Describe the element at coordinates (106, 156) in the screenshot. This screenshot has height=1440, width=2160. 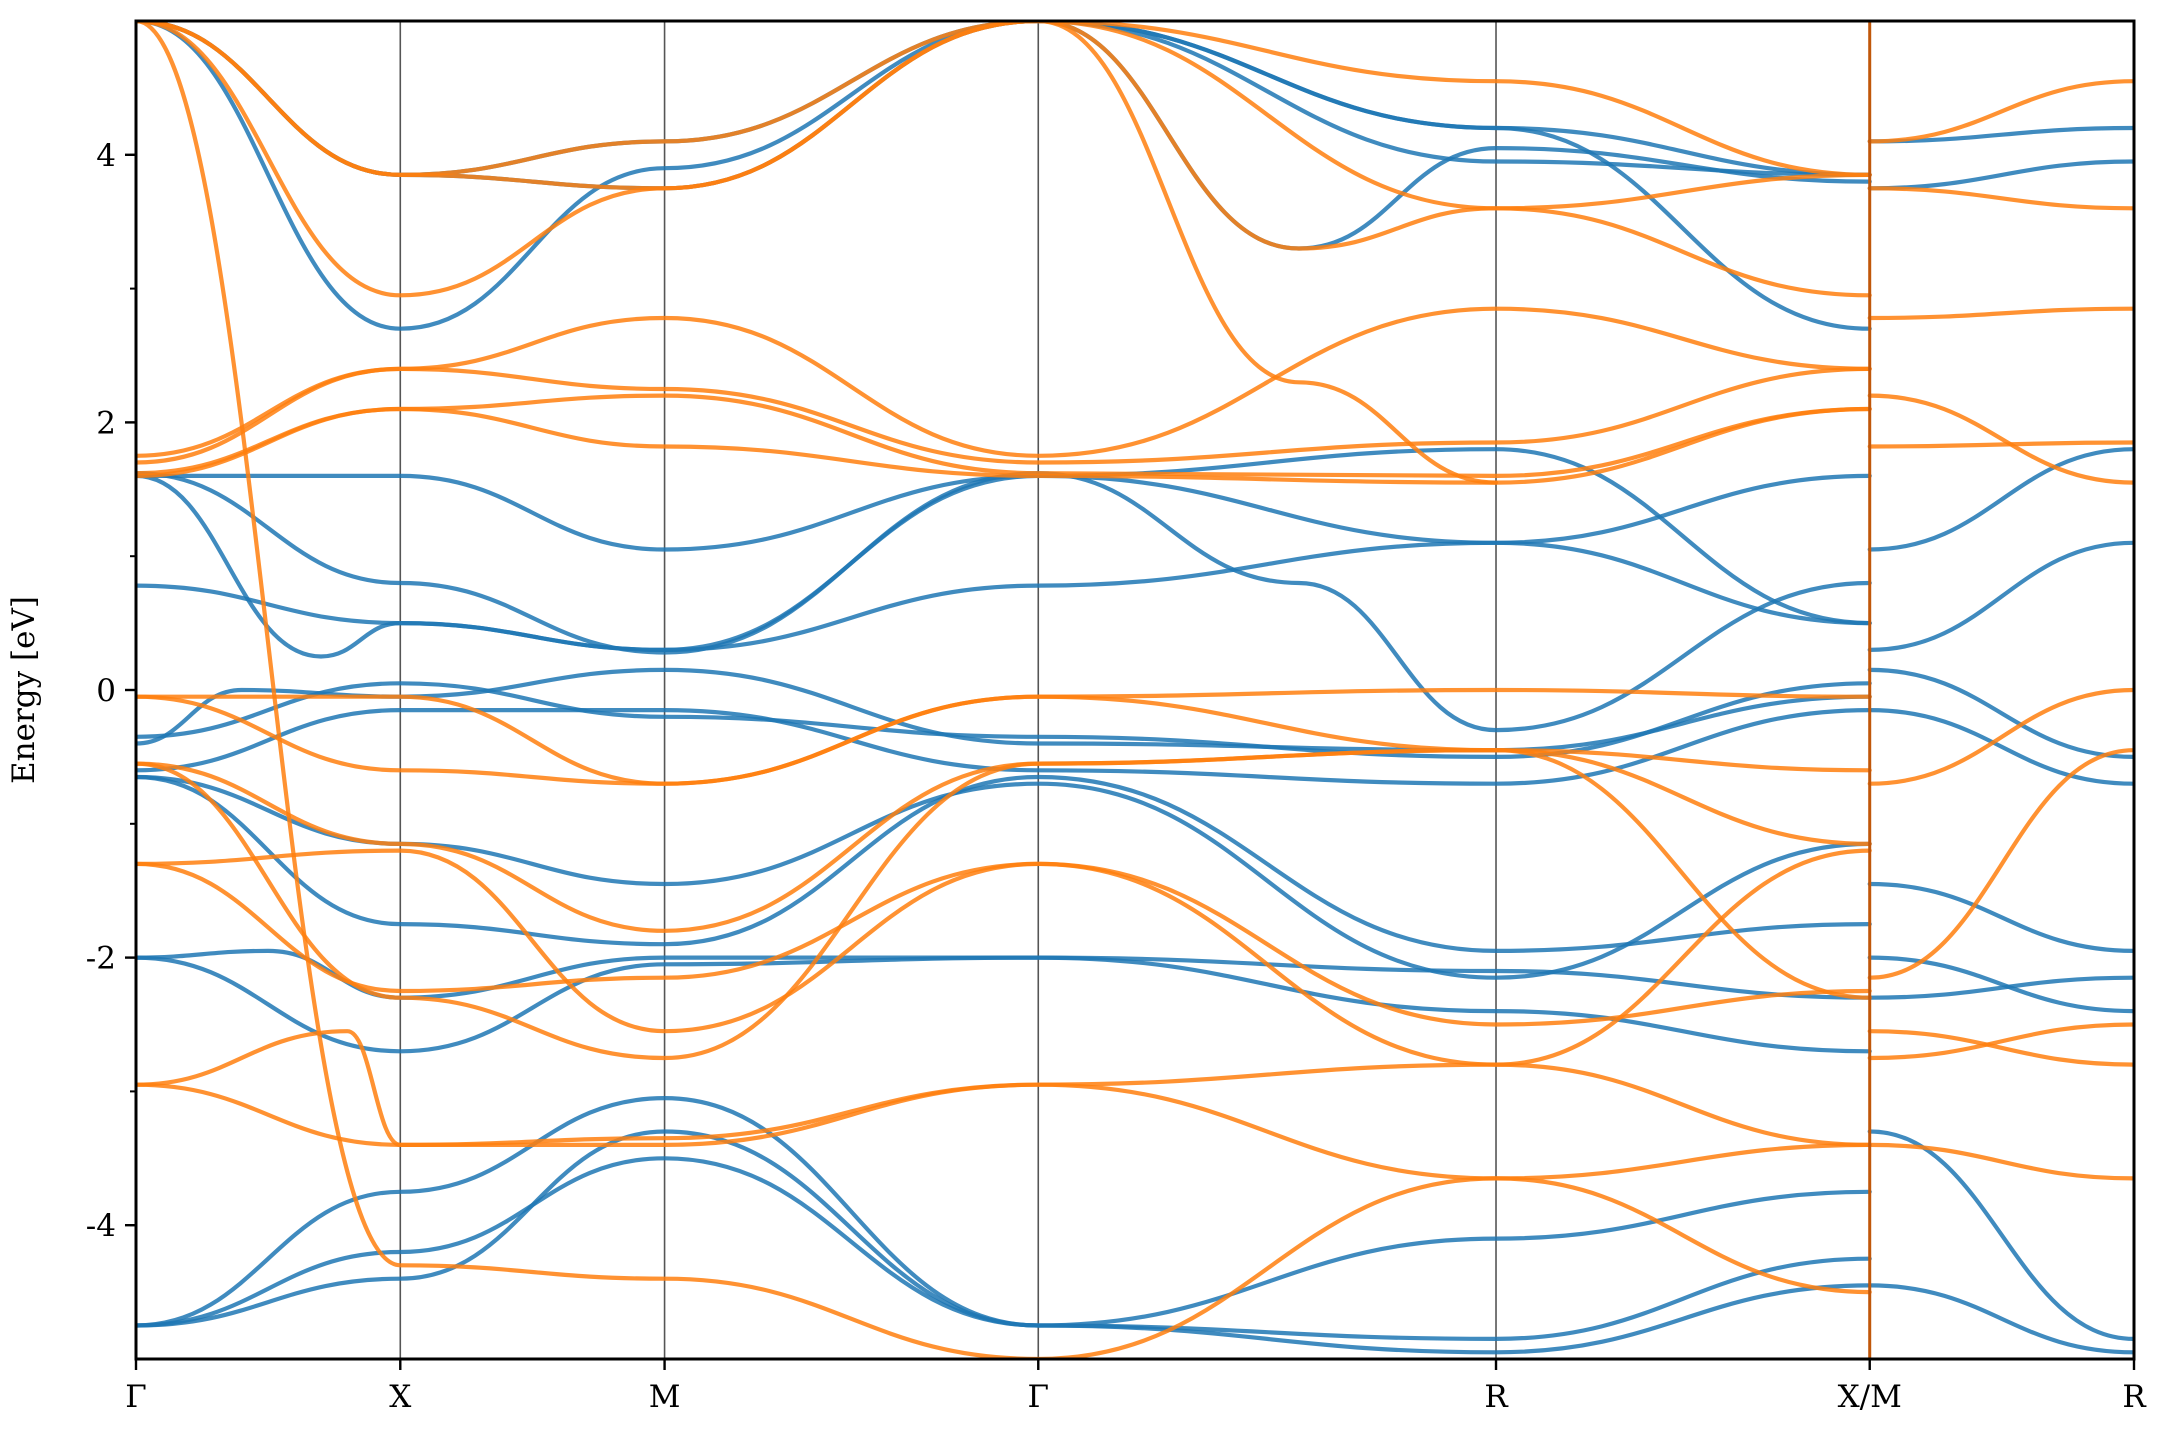
I see `y-tick-label: 4` at that location.